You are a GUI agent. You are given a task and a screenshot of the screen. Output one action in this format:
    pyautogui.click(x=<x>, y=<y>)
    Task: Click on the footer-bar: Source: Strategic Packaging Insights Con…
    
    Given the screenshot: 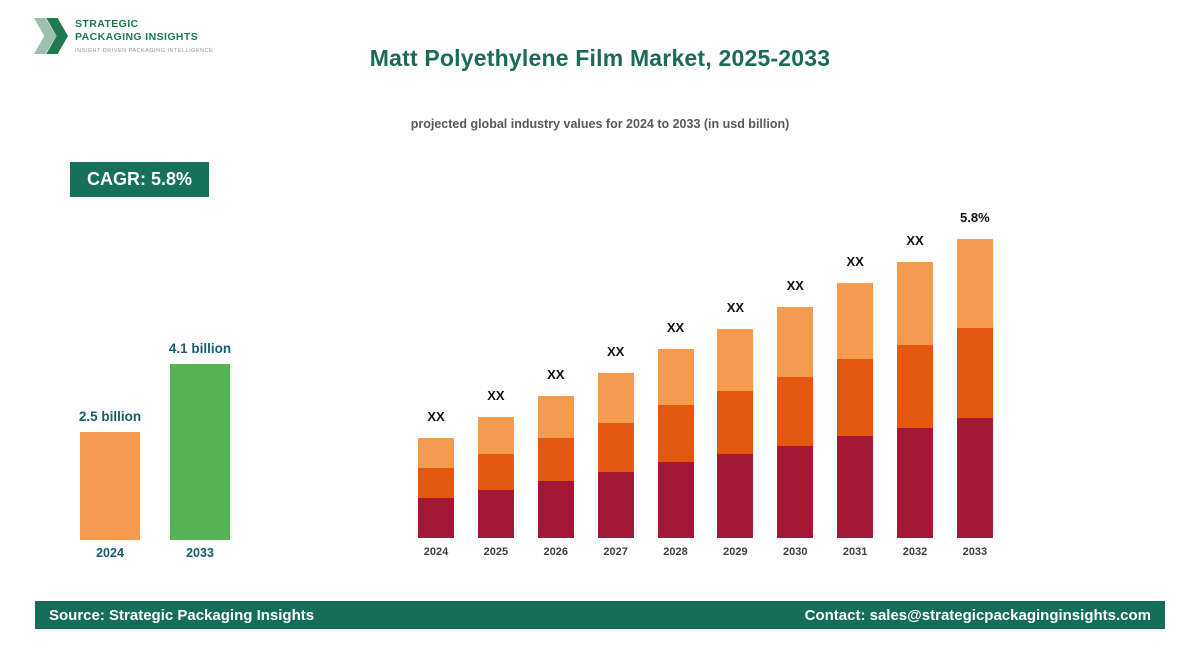 What is the action you would take?
    pyautogui.click(x=600, y=615)
    